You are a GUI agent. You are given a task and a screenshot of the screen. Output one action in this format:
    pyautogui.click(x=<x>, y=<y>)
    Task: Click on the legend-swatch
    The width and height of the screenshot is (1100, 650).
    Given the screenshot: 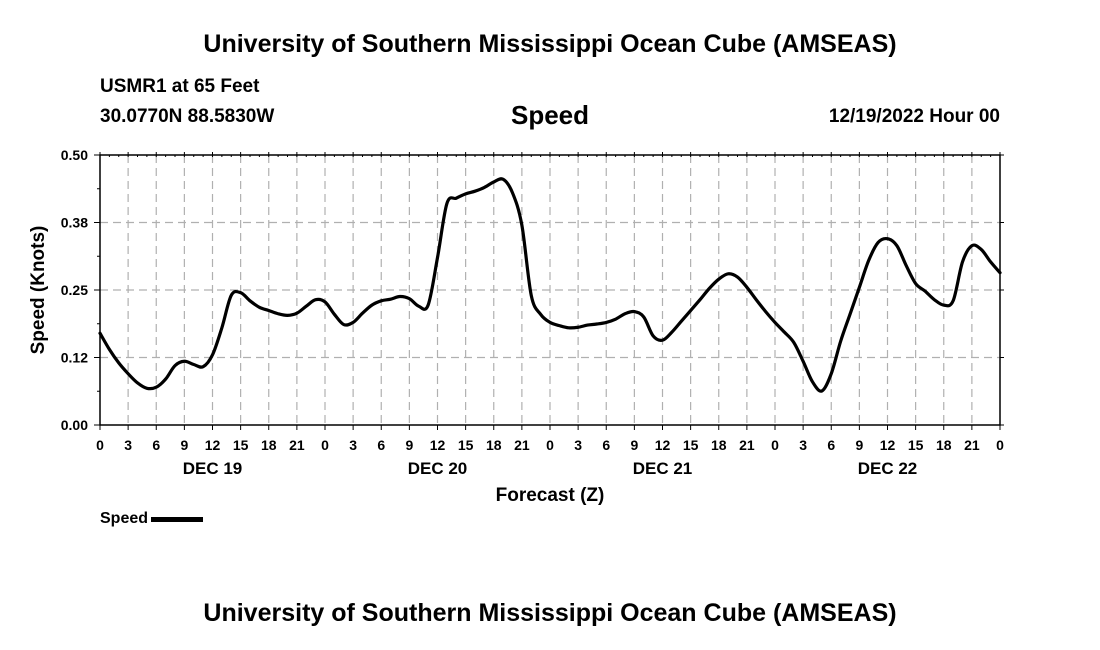 What is the action you would take?
    pyautogui.click(x=177, y=519)
    